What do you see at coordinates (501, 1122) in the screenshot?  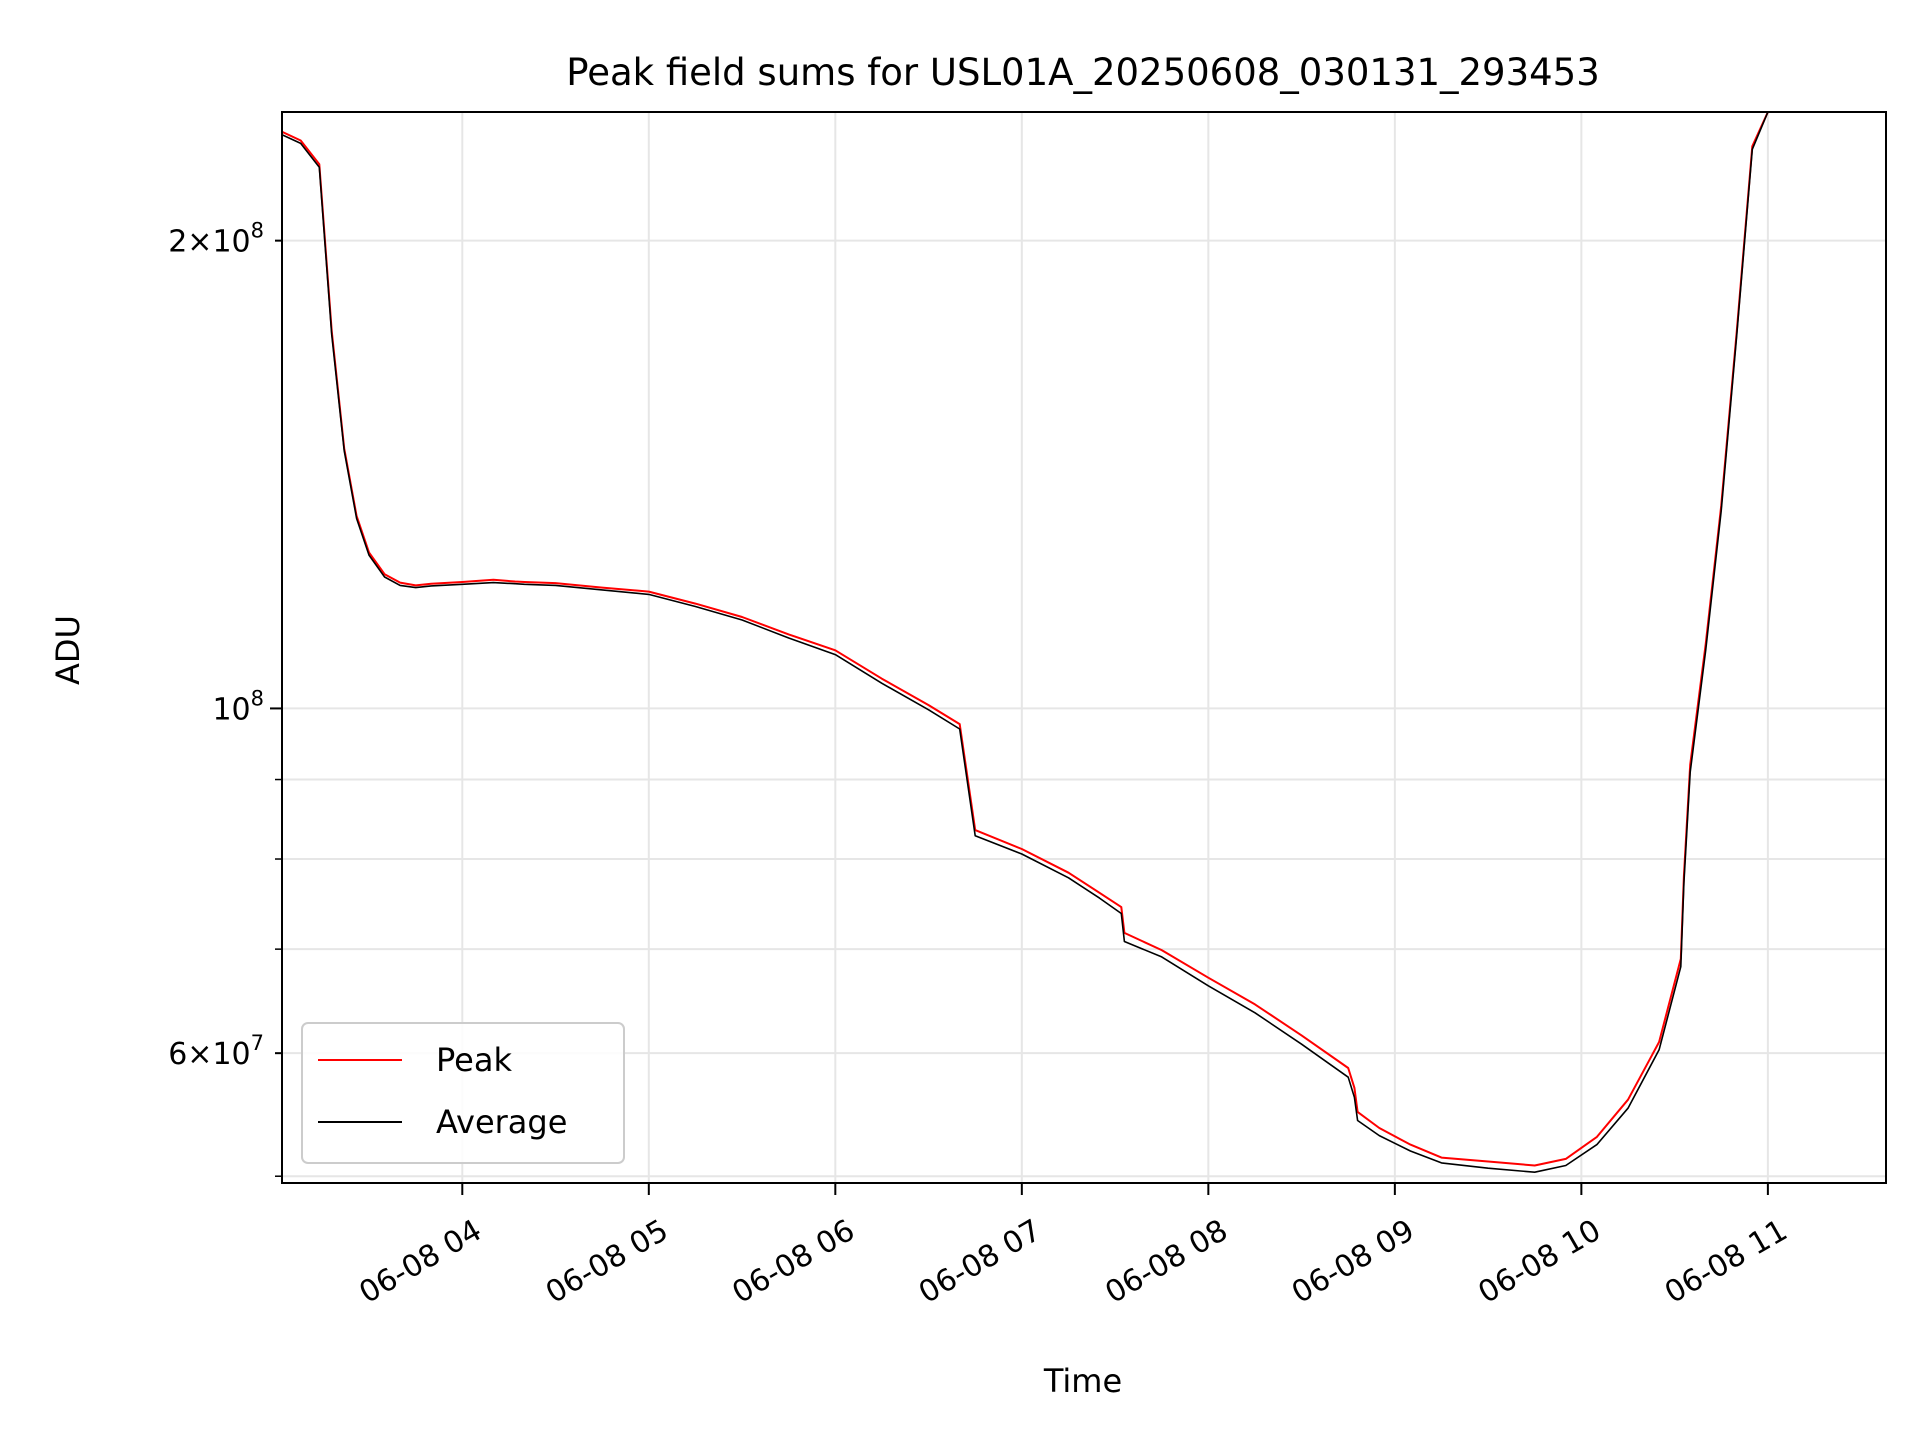 I see `legend-label-average: Average` at bounding box center [501, 1122].